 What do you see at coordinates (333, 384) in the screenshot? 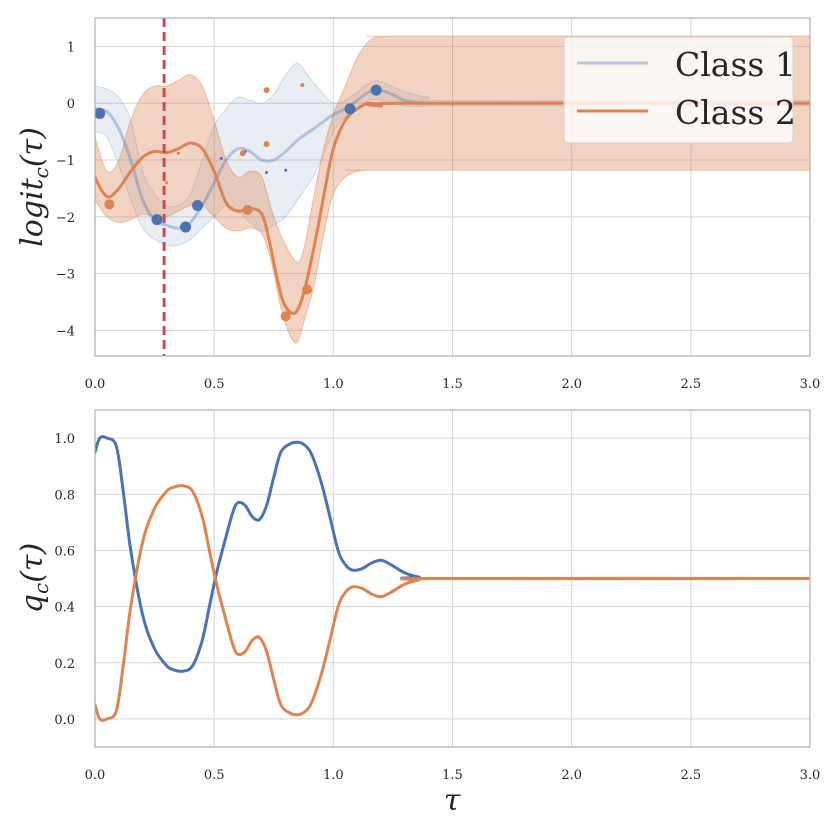
I see `logit-xtick-label: 1.0` at bounding box center [333, 384].